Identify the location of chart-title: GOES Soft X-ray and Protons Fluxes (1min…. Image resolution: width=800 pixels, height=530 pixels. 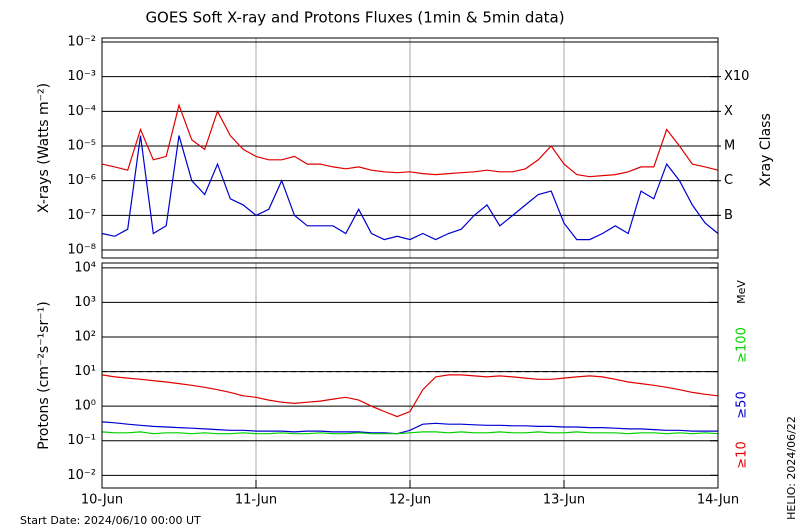
(354, 18).